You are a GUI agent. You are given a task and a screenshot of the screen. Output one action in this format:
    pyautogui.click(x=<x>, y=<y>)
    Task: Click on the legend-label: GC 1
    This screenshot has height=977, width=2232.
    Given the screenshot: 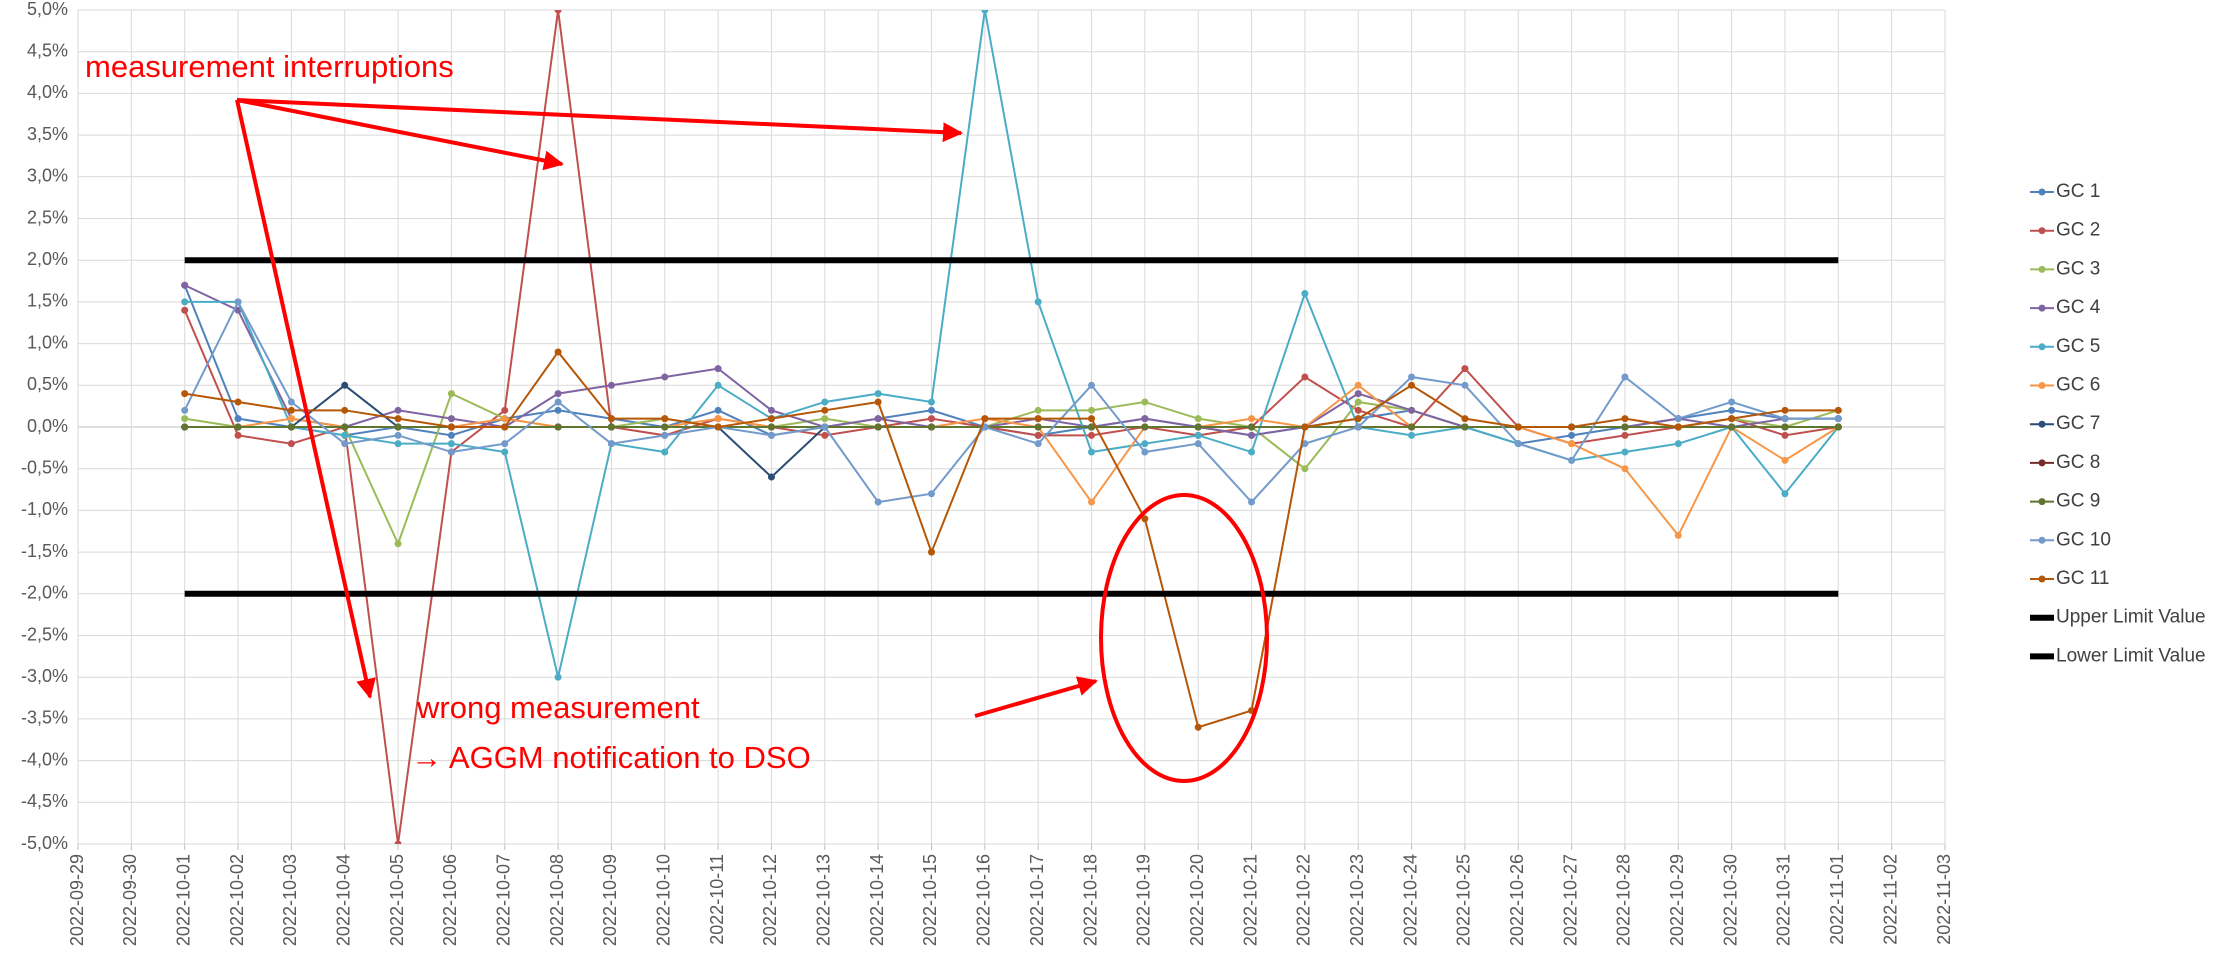 What is the action you would take?
    pyautogui.click(x=2078, y=191)
    